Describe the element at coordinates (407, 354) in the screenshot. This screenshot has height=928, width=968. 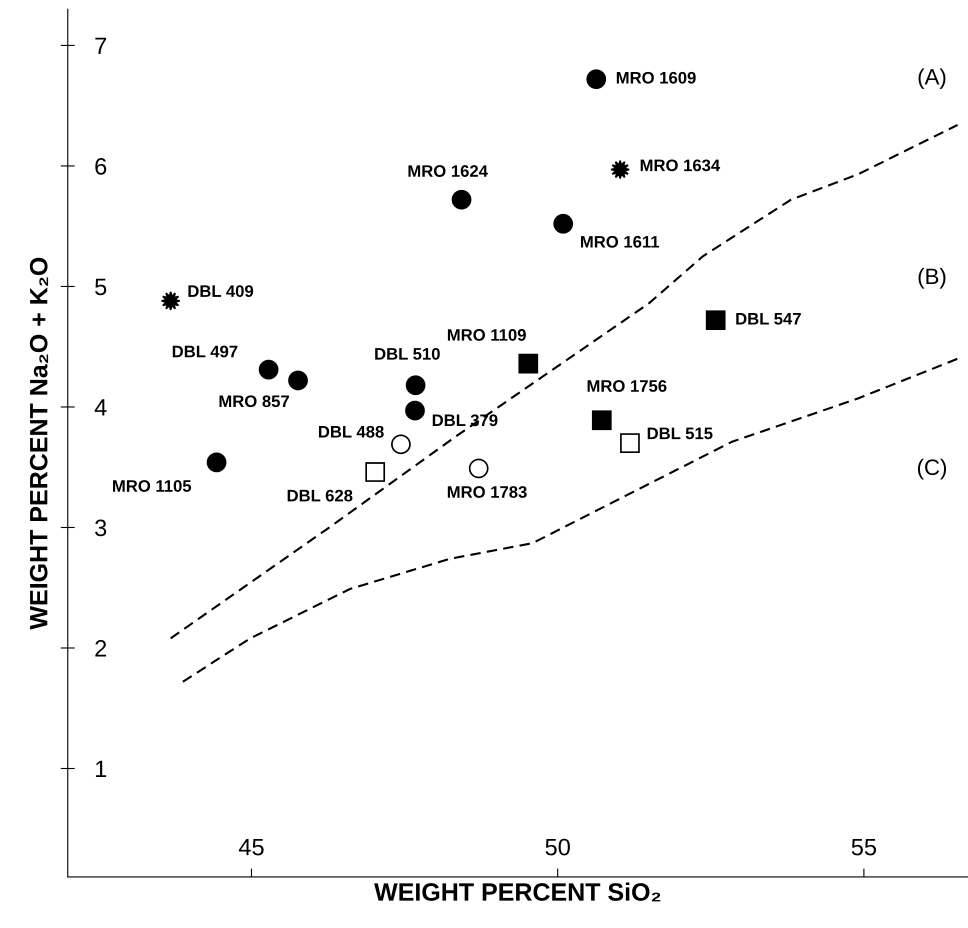
I see `series-label: DBL 510` at that location.